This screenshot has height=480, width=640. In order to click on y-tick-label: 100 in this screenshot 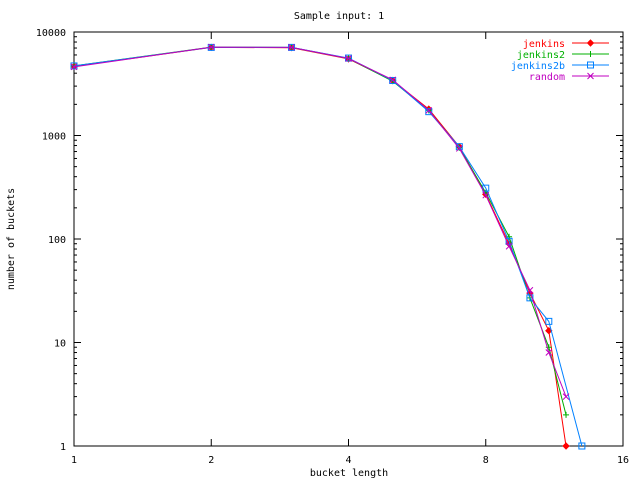, I will do `click(57, 240)`.